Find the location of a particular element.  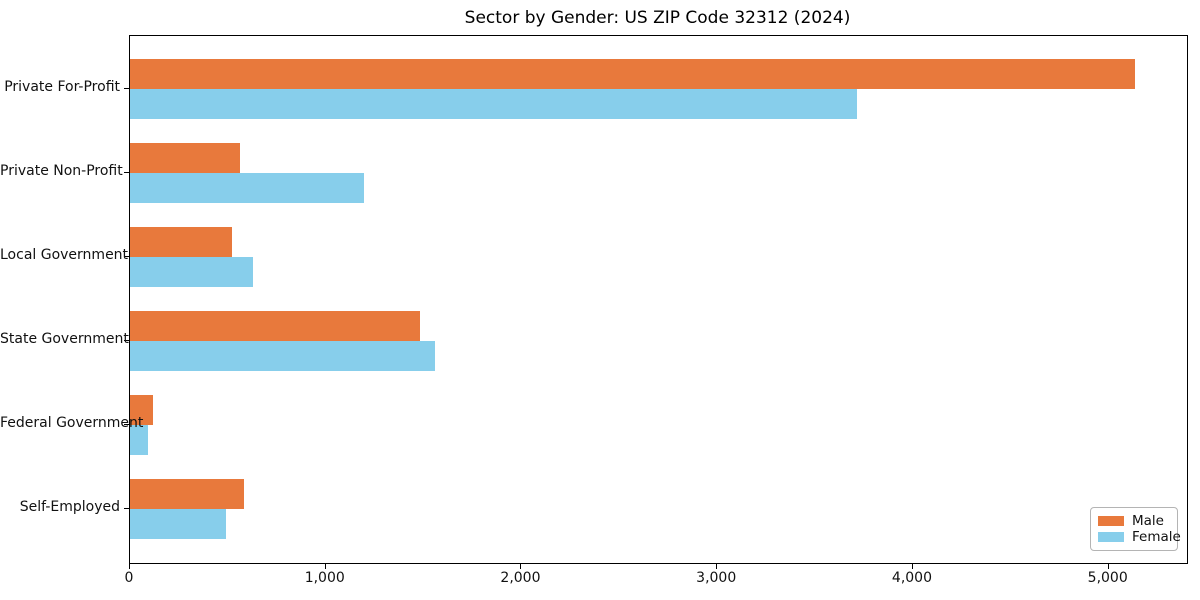

legend-item: Female is located at coordinates (1139, 537).